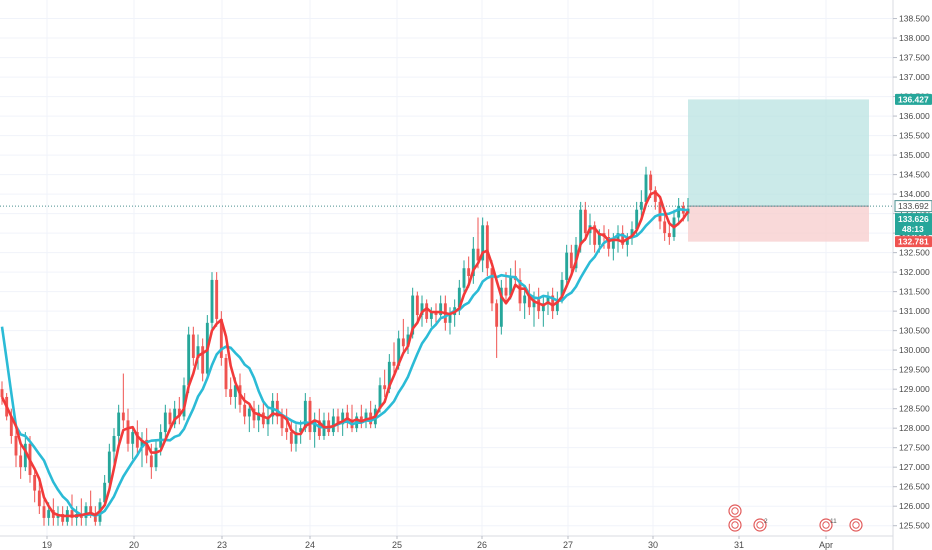  What do you see at coordinates (914, 389) in the screenshot?
I see `price-tick-label: 129.000` at bounding box center [914, 389].